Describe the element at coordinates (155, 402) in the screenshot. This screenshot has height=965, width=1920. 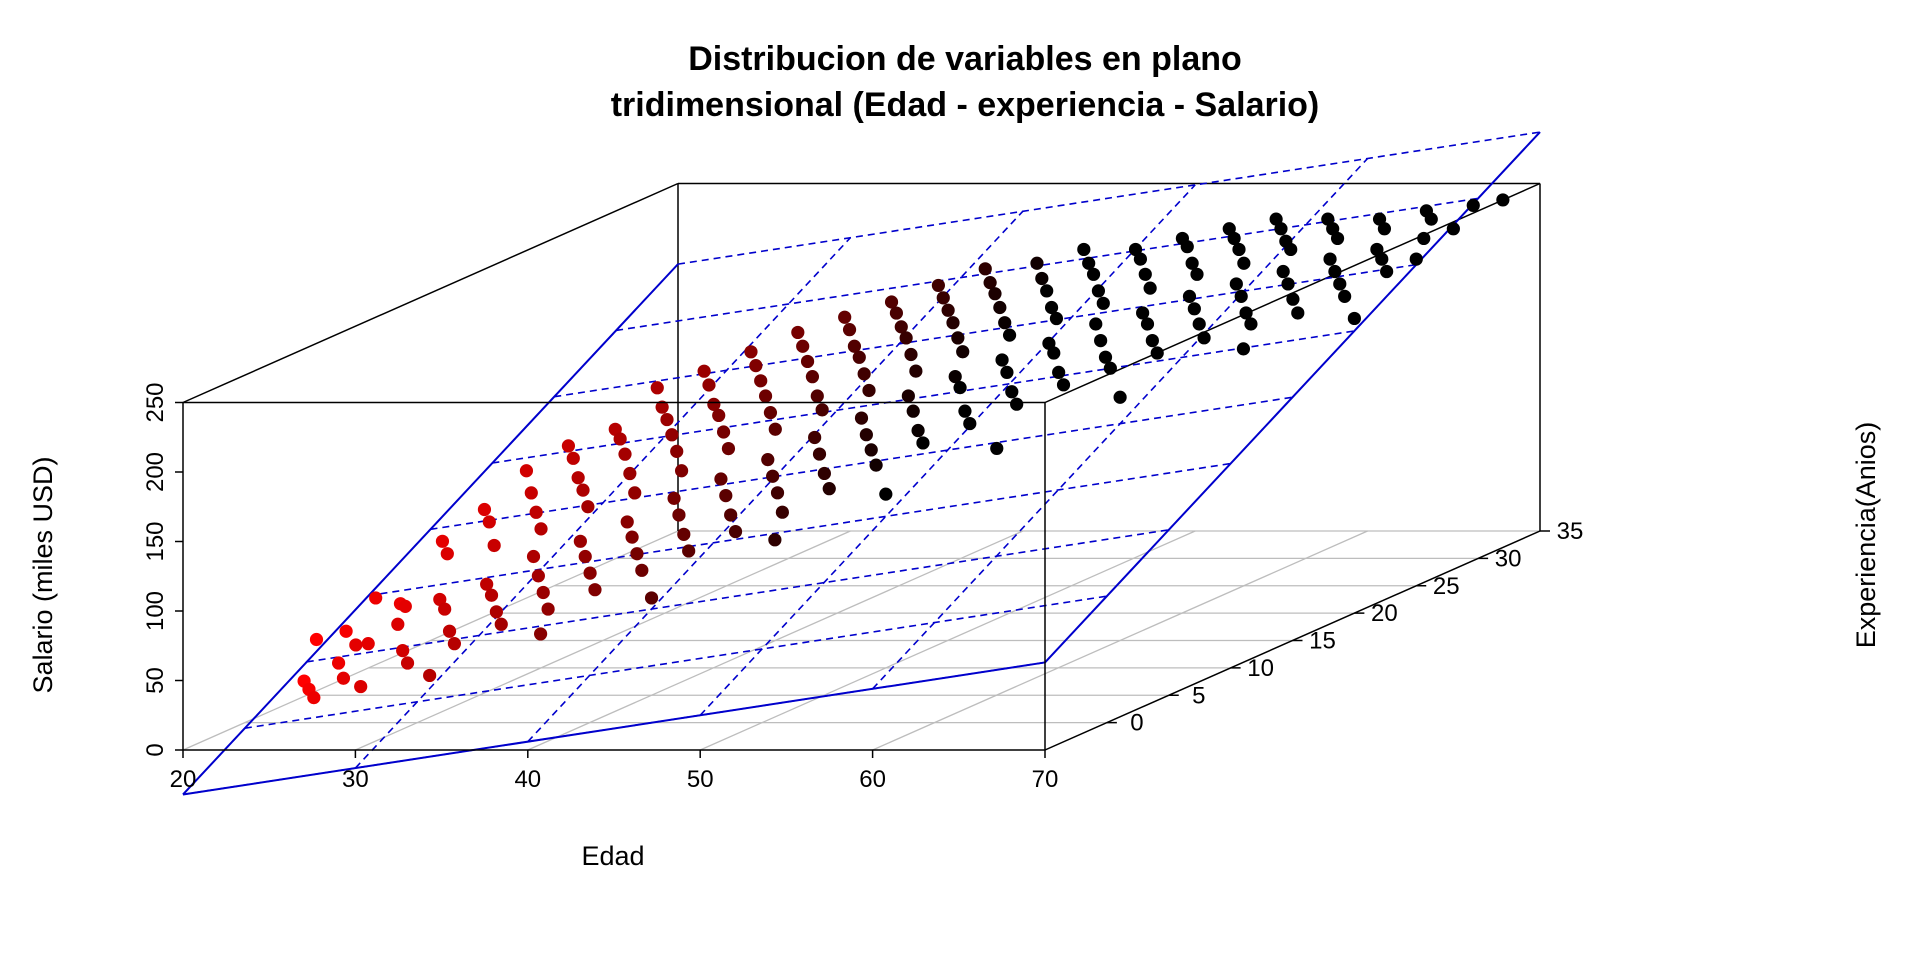
I see `z-tick-label: 250` at that location.